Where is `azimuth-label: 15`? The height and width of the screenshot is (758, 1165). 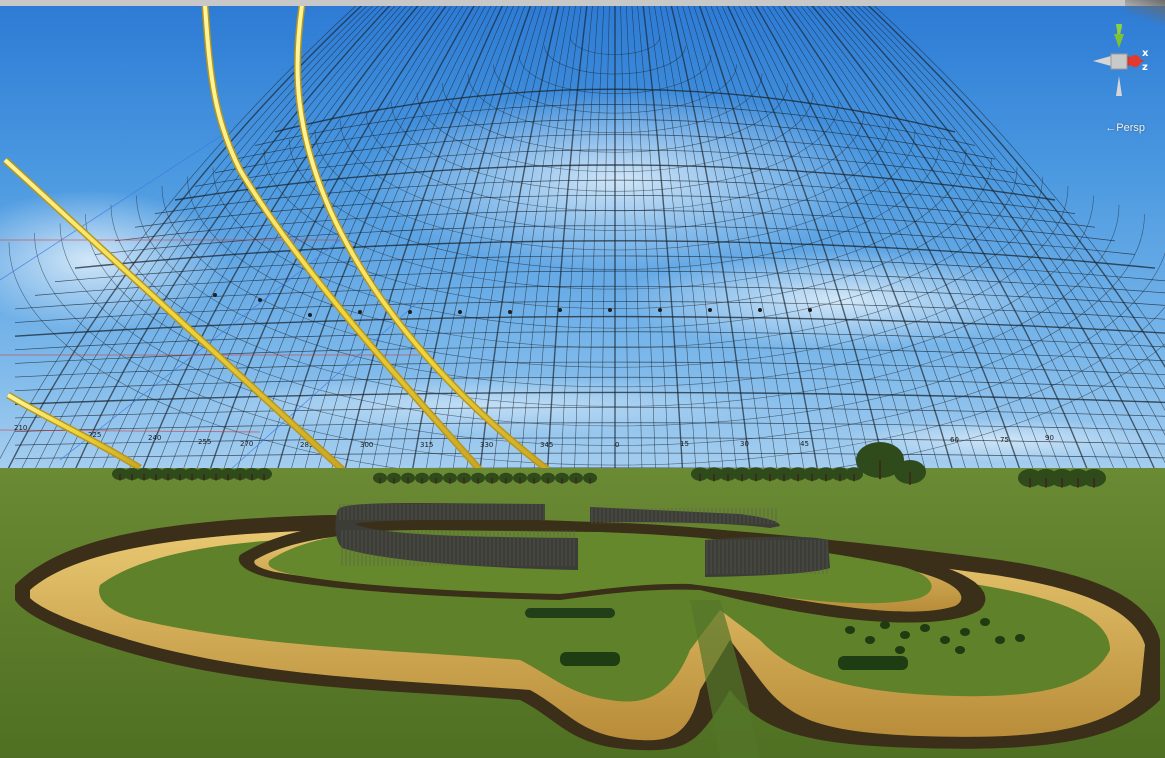
azimuth-label: 15 is located at coordinates (684, 444).